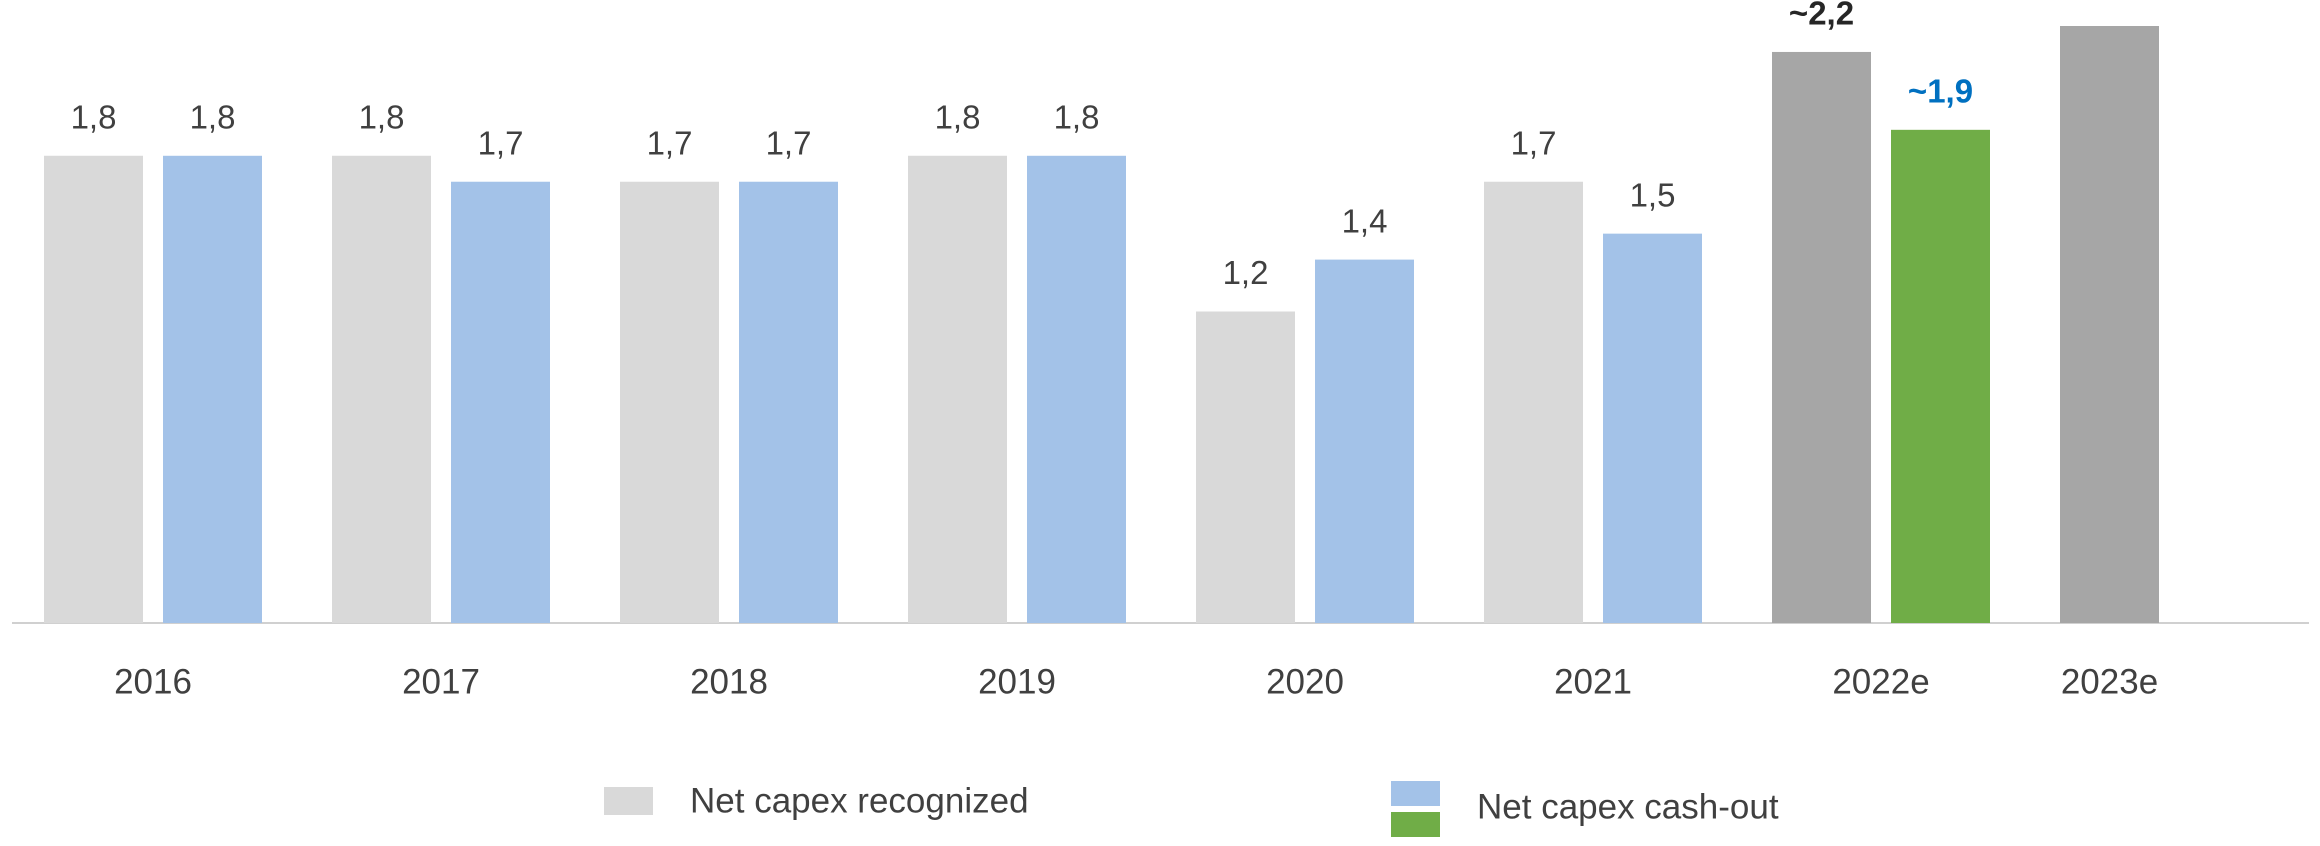 The width and height of the screenshot is (2320, 846). I want to click on legend-label: Net capex recognized, so click(859, 800).